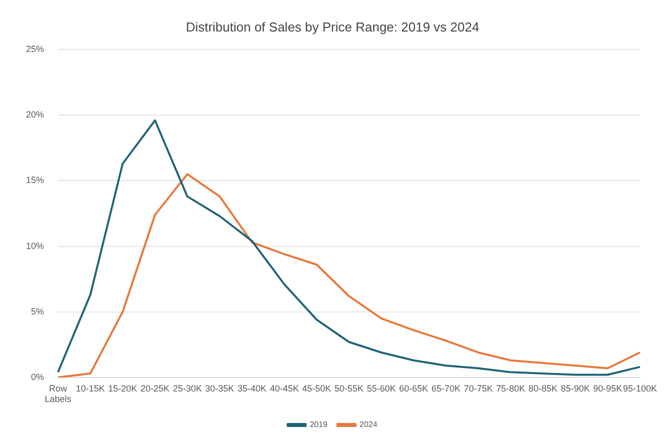 Image resolution: width=671 pixels, height=447 pixels. What do you see at coordinates (284, 388) in the screenshot?
I see `x-tick-label: 40-45K` at bounding box center [284, 388].